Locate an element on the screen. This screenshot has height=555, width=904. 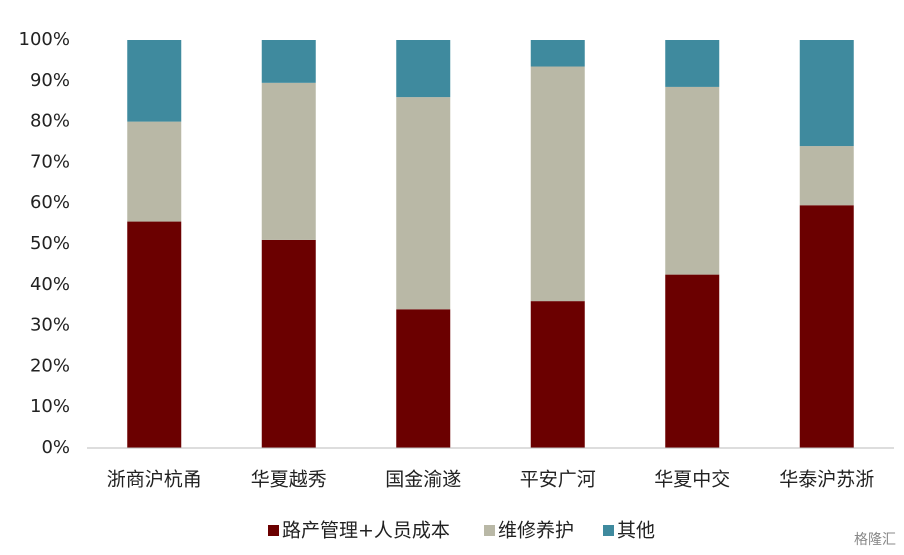
y-tick-label: 10% is located at coordinates (50, 406).